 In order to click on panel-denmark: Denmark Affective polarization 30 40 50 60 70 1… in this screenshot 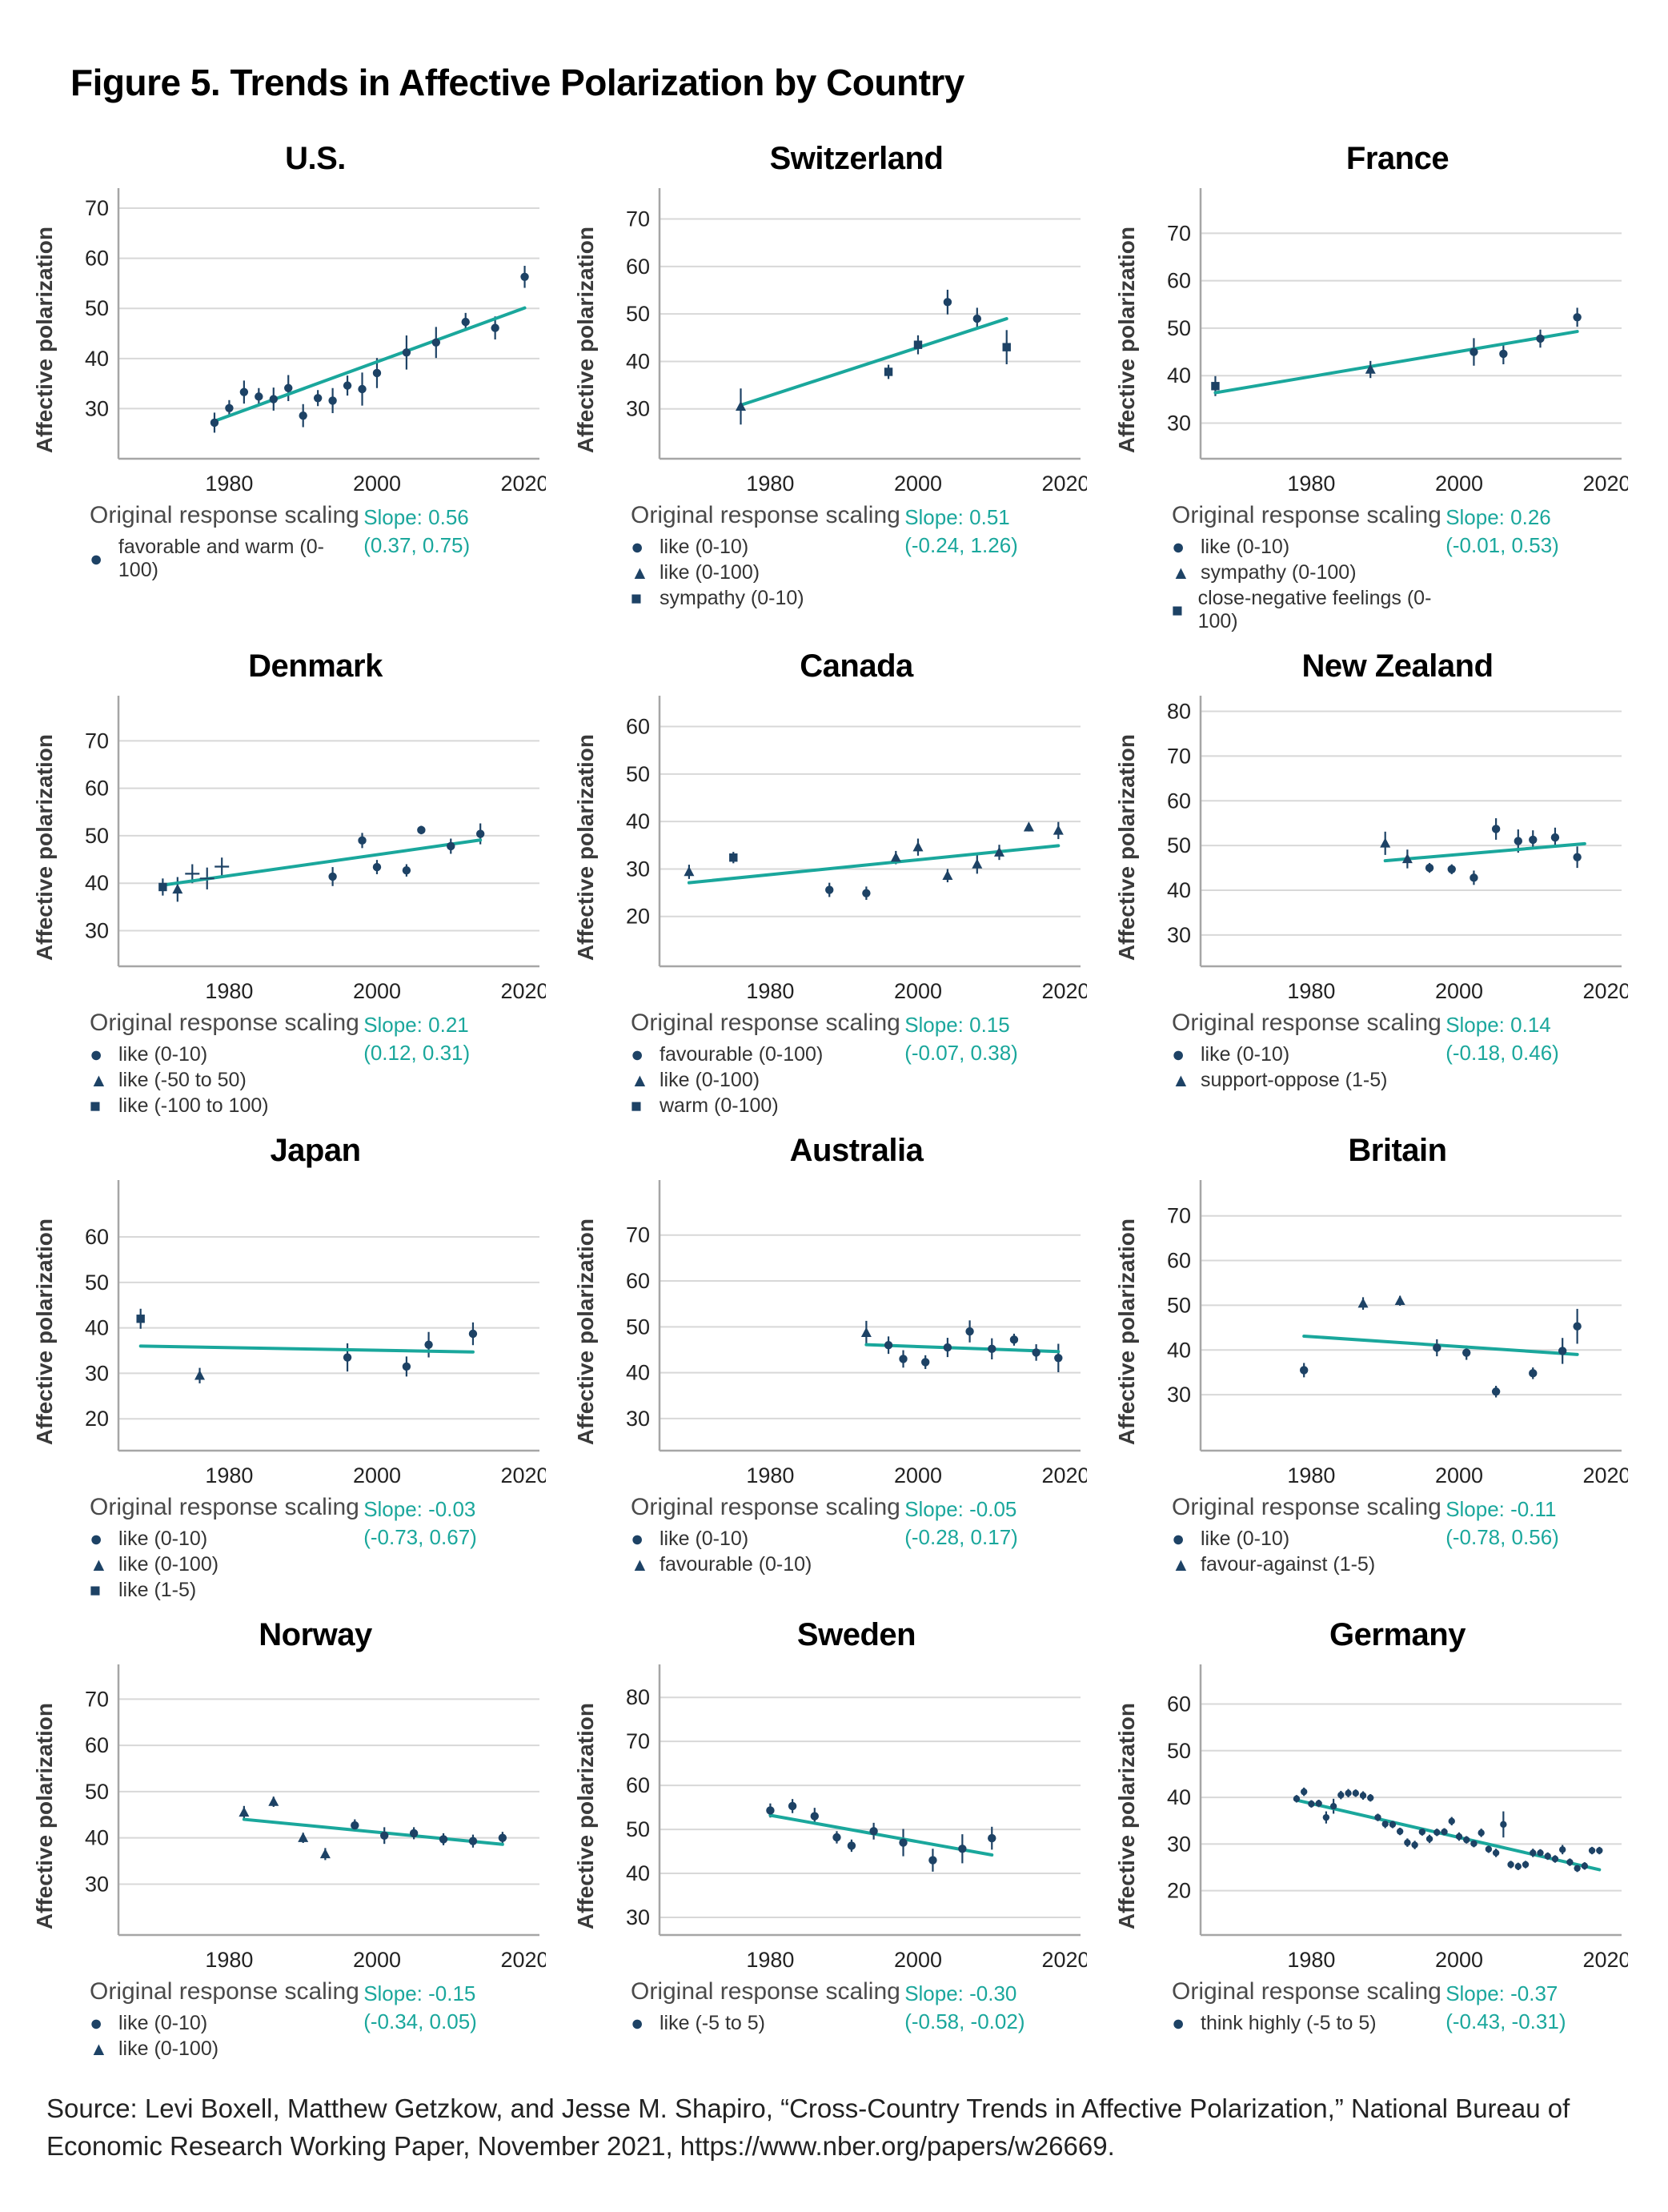, I will do `click(293, 884)`.